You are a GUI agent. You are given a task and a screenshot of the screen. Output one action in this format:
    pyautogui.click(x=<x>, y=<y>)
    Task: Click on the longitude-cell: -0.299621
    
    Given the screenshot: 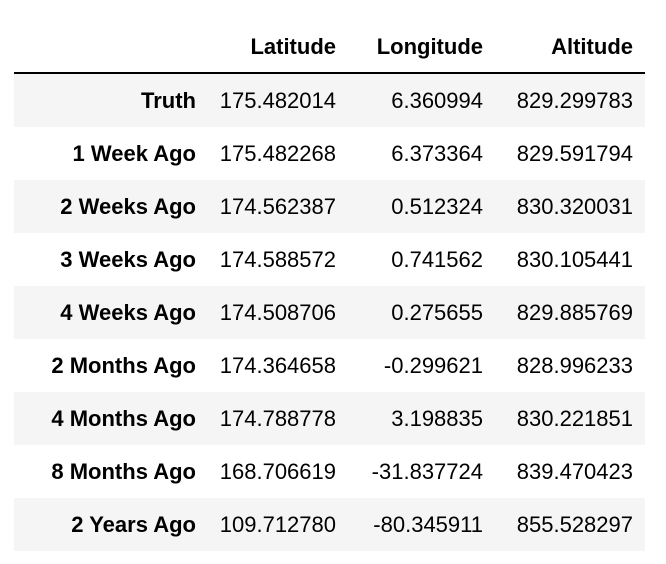 What is the action you would take?
    pyautogui.click(x=433, y=365)
    